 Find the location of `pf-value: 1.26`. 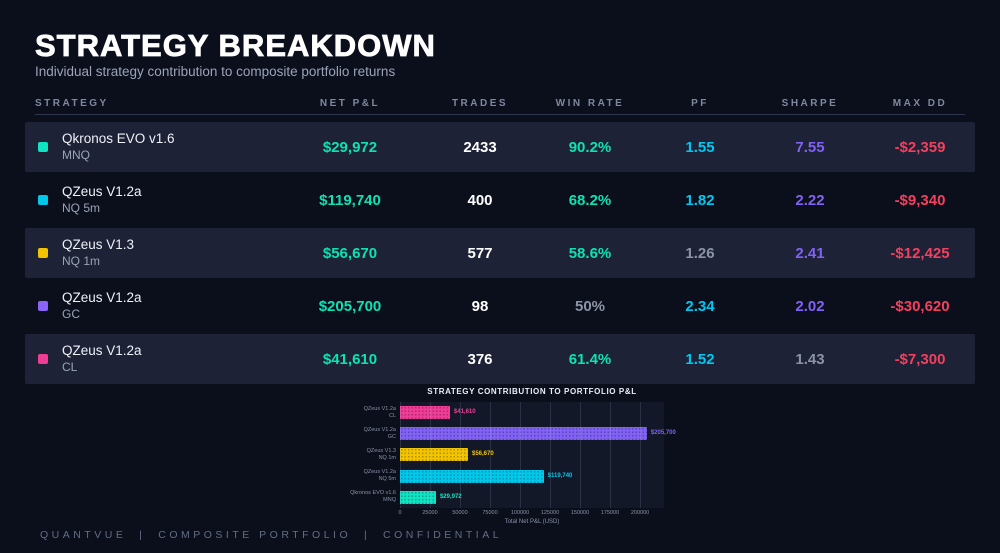

pf-value: 1.26 is located at coordinates (700, 253).